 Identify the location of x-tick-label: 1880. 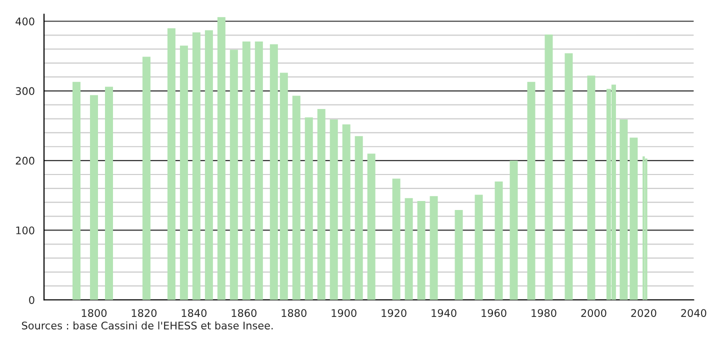
(294, 313).